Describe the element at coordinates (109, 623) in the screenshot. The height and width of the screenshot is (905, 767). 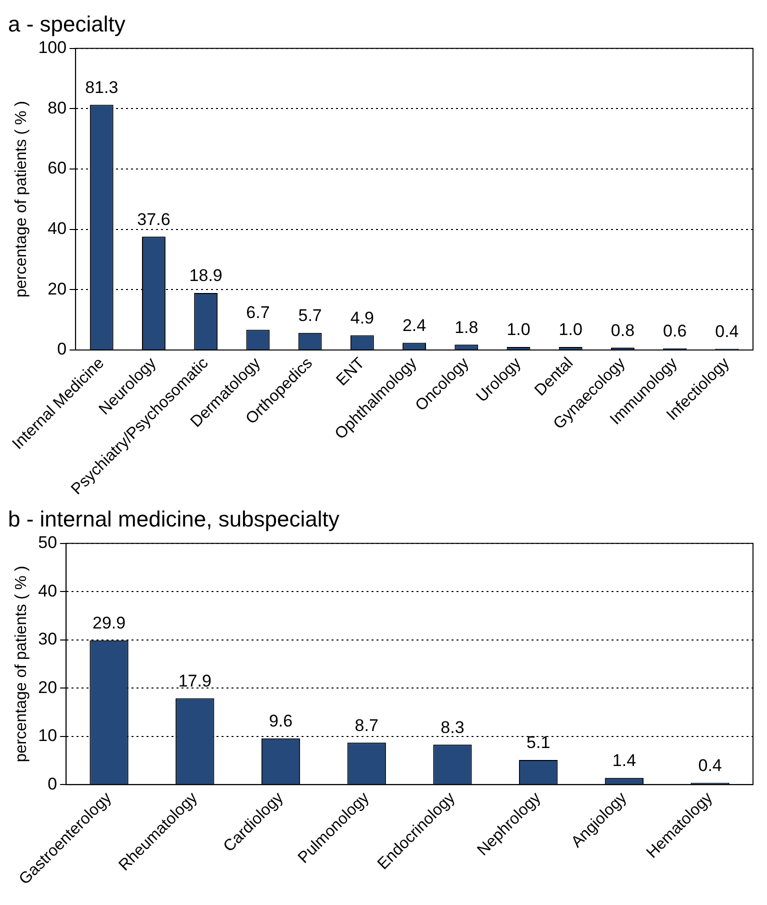
I see `data-label: 29.9` at that location.